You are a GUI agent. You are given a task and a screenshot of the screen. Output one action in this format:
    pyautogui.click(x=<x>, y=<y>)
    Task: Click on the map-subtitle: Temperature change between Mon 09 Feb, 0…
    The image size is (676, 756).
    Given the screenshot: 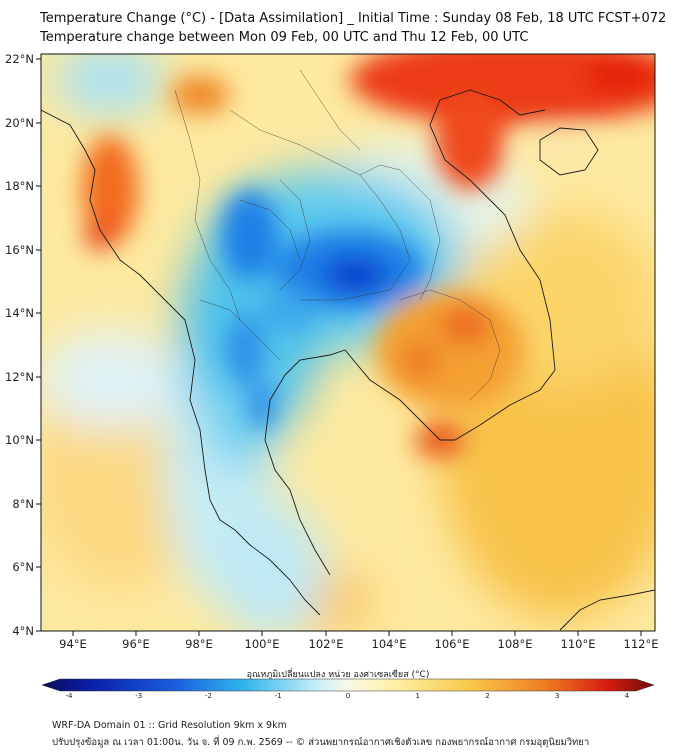 What is the action you would take?
    pyautogui.click(x=284, y=37)
    